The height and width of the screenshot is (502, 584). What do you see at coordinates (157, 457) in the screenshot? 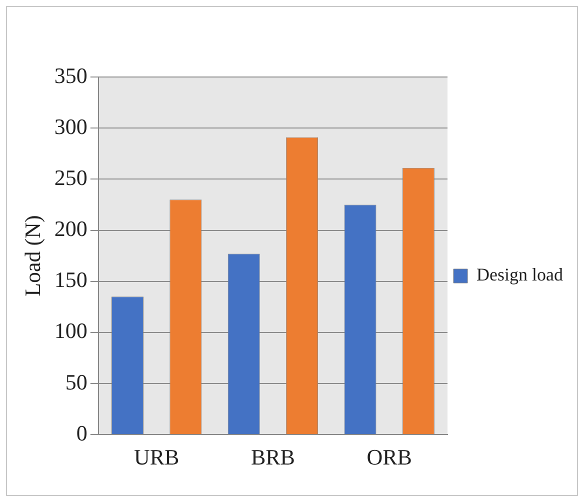
I see `x-tick-label: URB` at bounding box center [157, 457].